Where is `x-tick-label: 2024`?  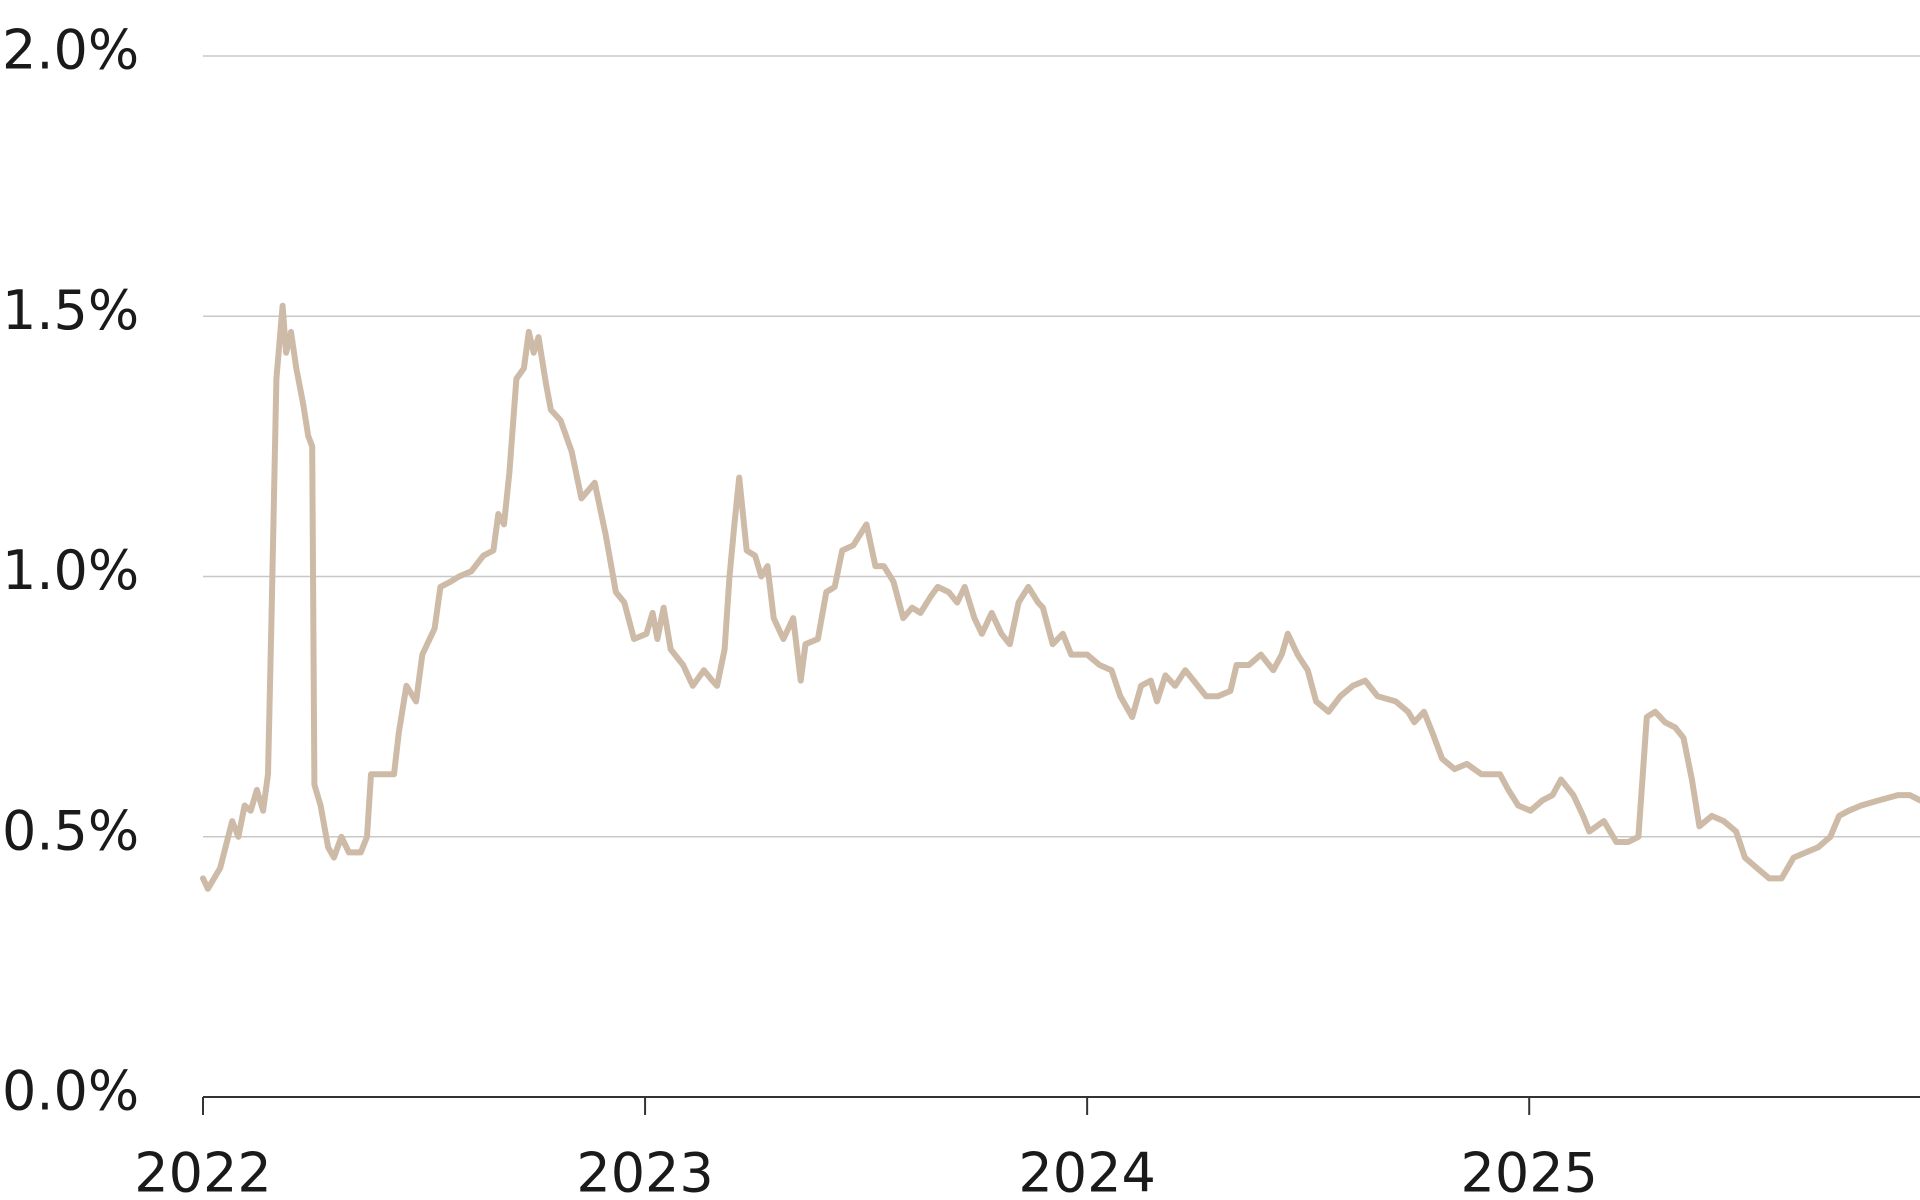
x-tick-label: 2024 is located at coordinates (1086, 1171).